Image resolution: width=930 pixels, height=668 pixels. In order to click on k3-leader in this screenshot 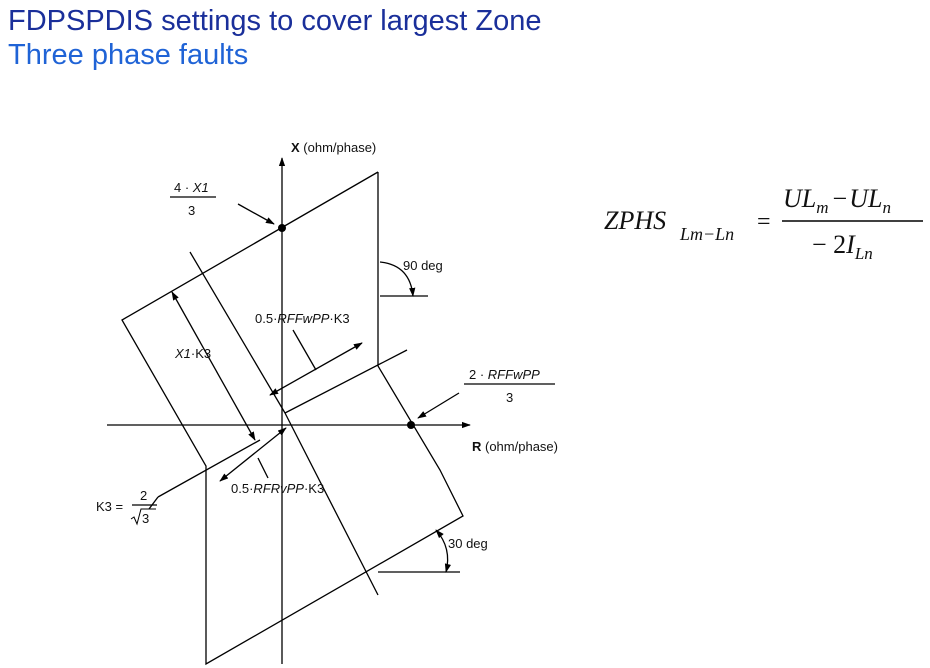, I will do `click(153, 503)`.